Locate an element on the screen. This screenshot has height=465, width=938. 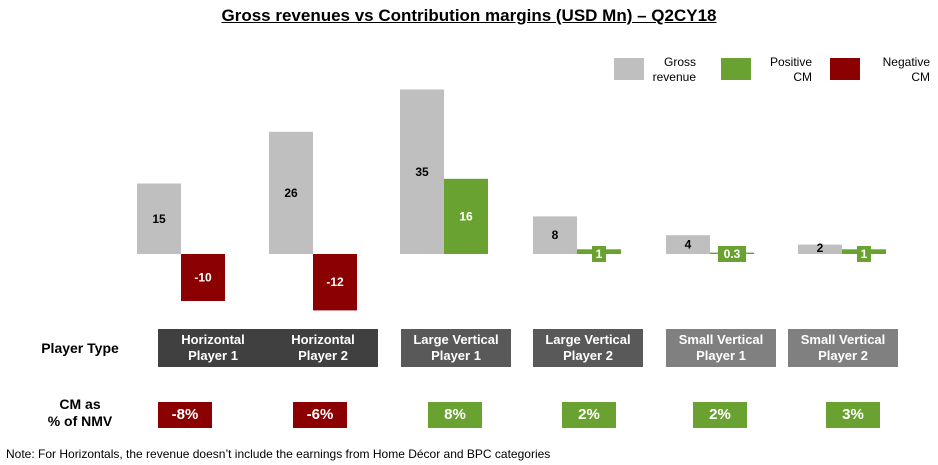
contribution-margin-label: 0.3 is located at coordinates (732, 254).